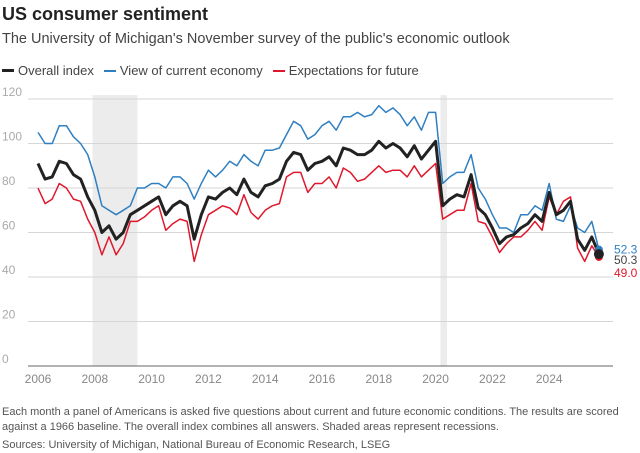 The width and height of the screenshot is (640, 453). What do you see at coordinates (435, 379) in the screenshot?
I see `x-tick-label: 2020` at bounding box center [435, 379].